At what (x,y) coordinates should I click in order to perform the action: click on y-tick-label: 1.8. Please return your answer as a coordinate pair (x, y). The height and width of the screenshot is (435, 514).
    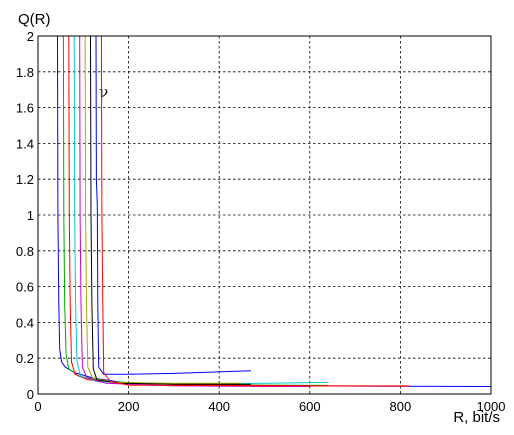
    Looking at the image, I should click on (25, 72).